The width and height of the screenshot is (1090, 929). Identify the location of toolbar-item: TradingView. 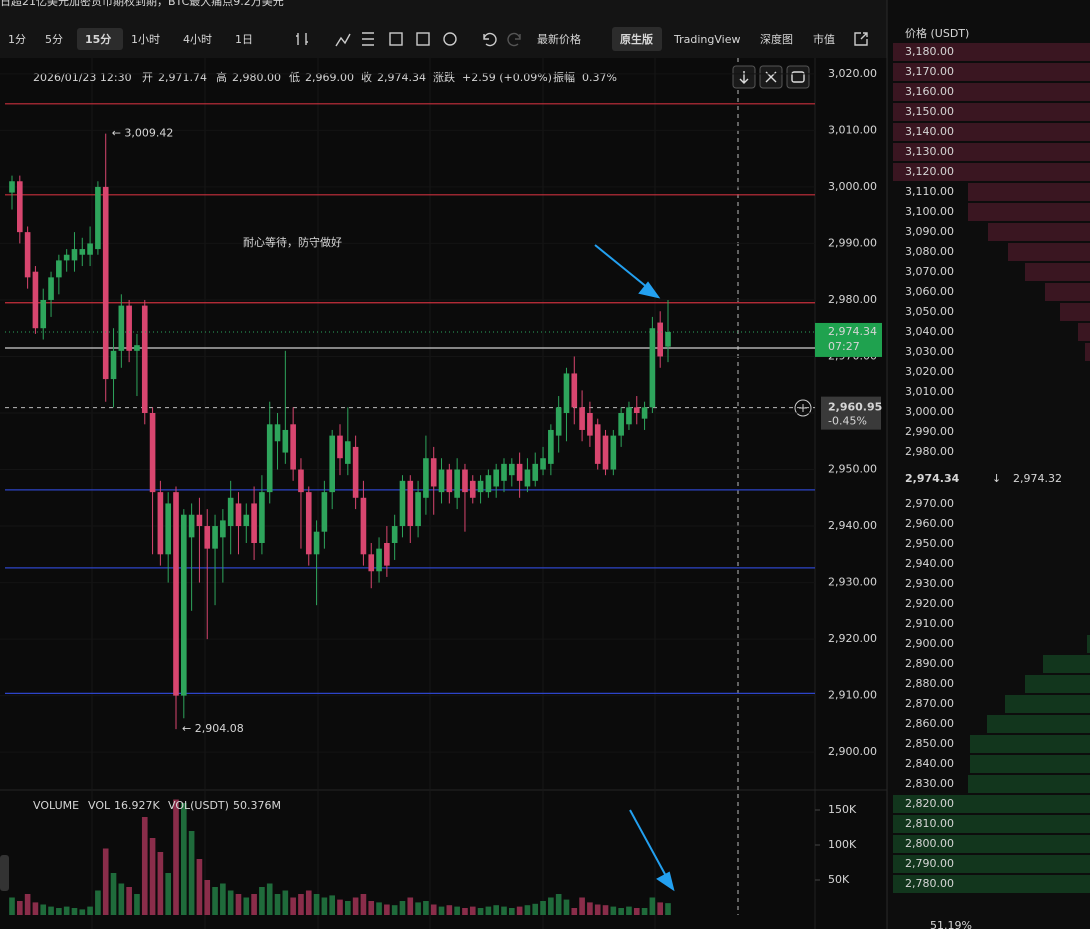
(706, 39).